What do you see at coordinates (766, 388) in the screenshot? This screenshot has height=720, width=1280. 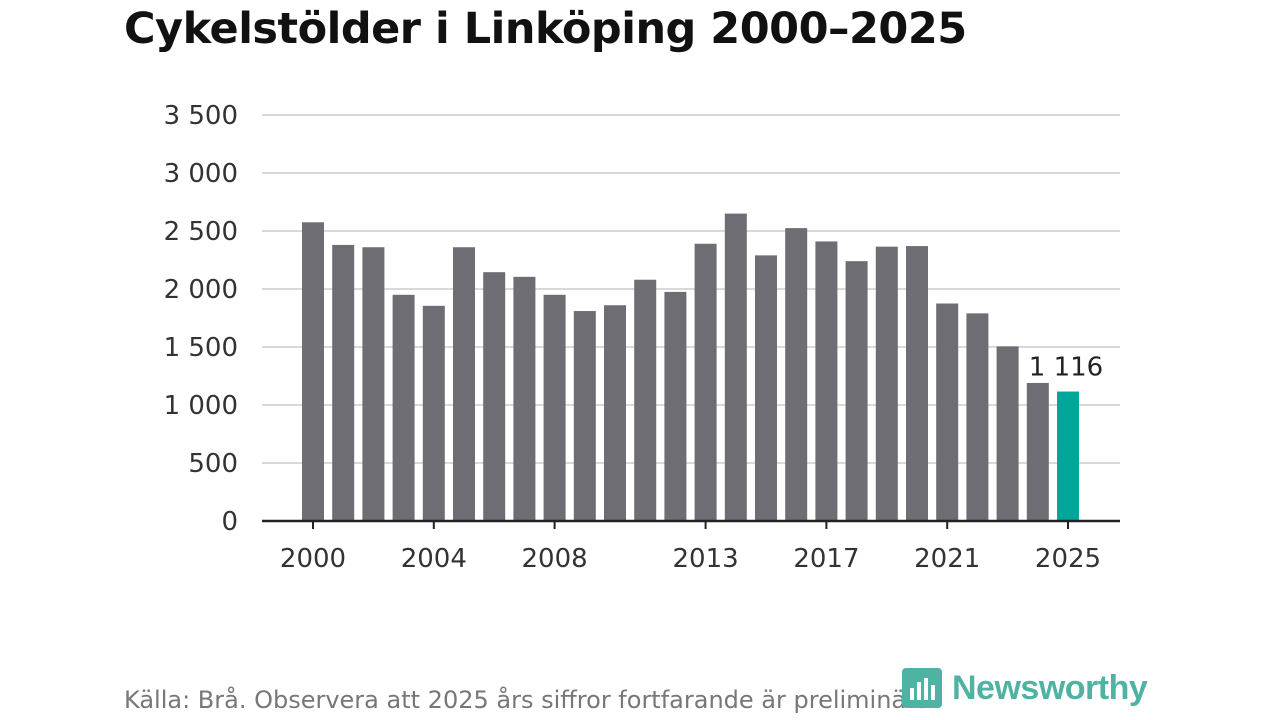 I see `bar-2015` at bounding box center [766, 388].